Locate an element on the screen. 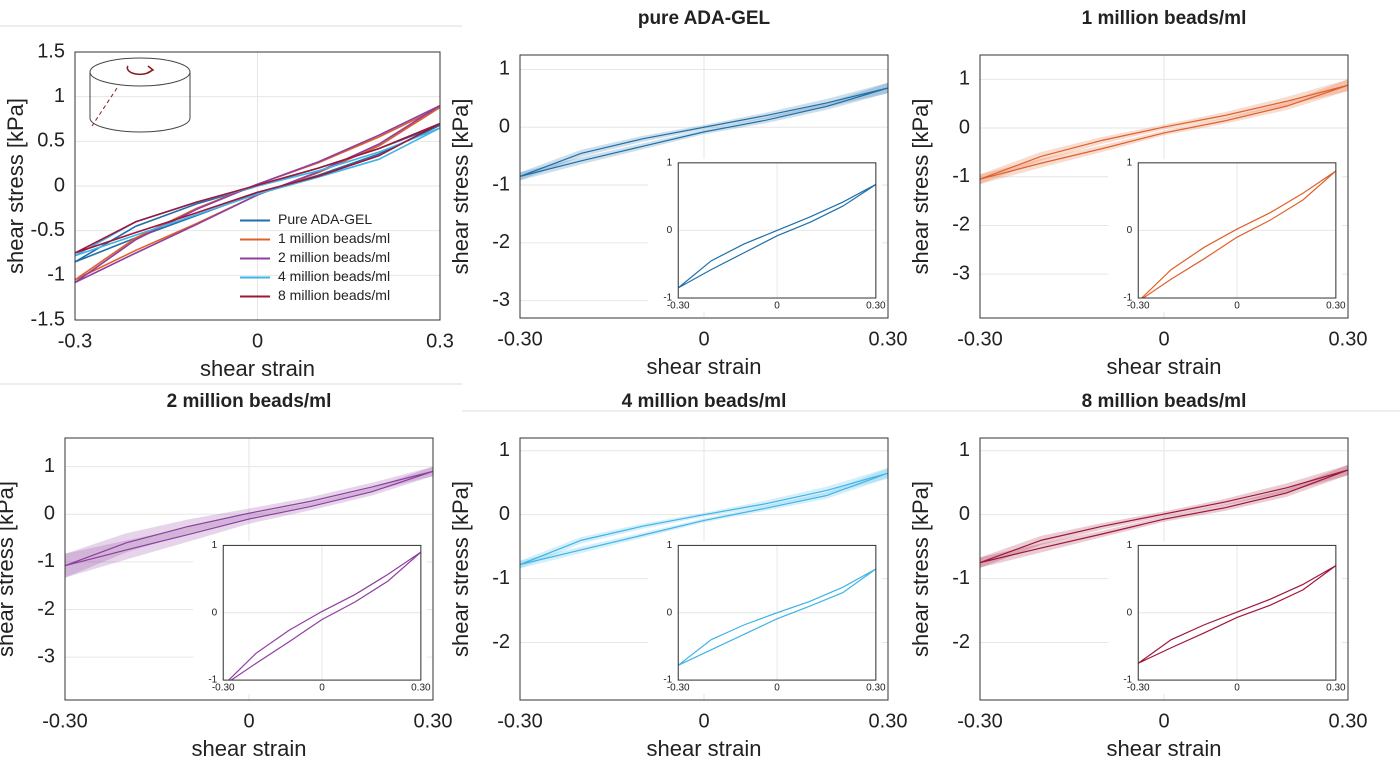 This screenshot has height=767, width=1400. legend-label: 1 million beads/ml is located at coordinates (334, 238).